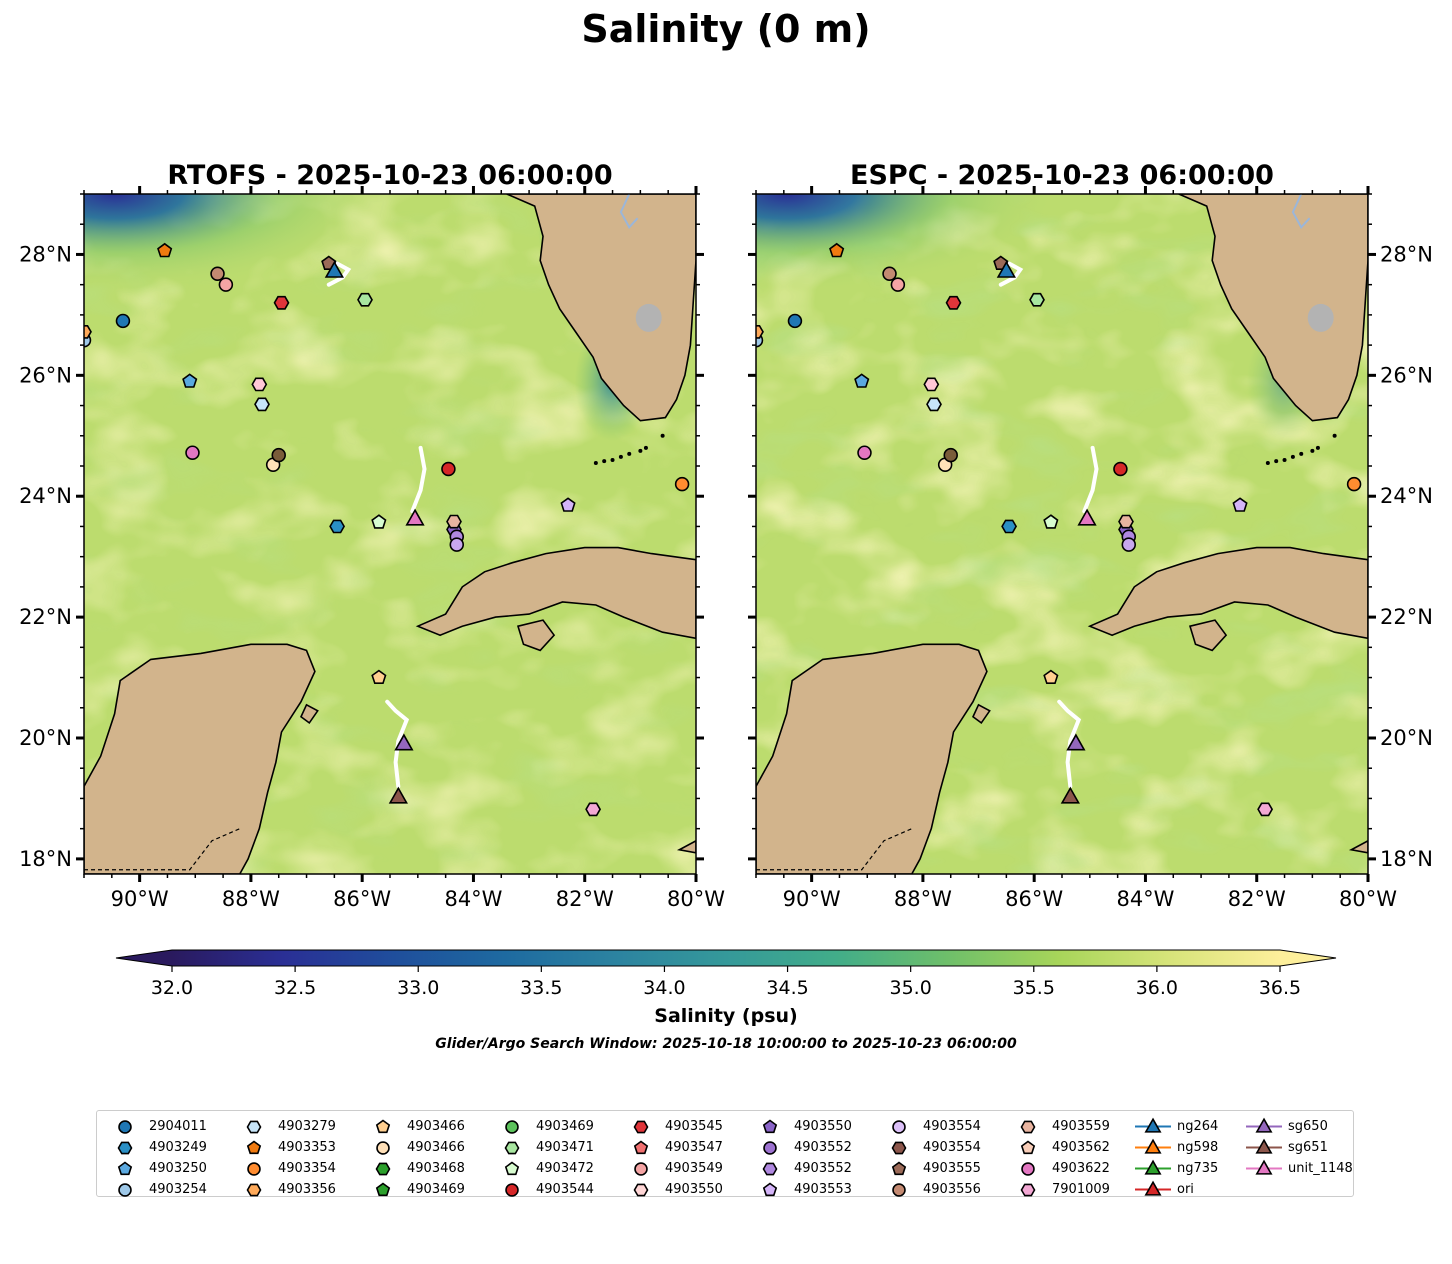 The image size is (1452, 1264). Describe the element at coordinates (1308, 1147) in the screenshot. I see `legend-entry: sg651` at that location.